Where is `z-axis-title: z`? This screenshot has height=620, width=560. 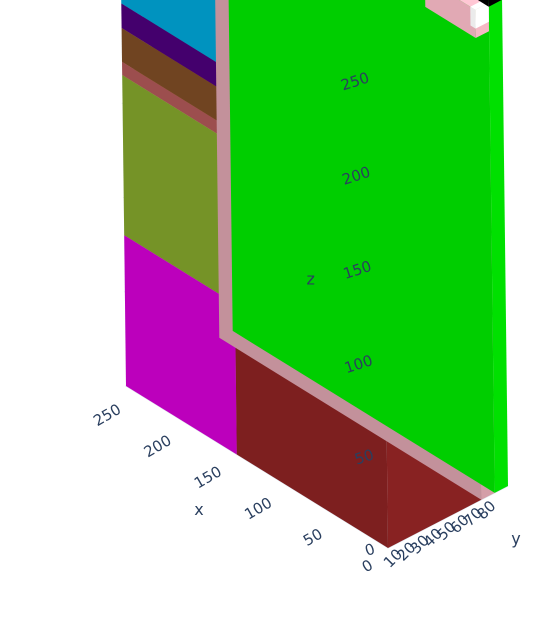 z-axis-title: z is located at coordinates (310, 279).